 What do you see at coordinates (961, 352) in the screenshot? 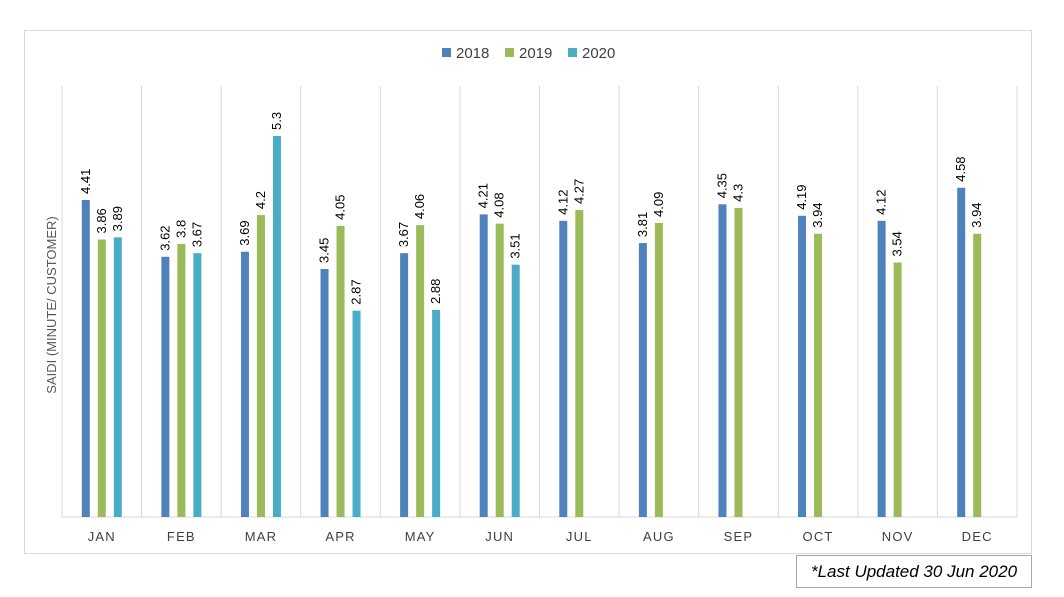
I see `bar-2018-dec` at bounding box center [961, 352].